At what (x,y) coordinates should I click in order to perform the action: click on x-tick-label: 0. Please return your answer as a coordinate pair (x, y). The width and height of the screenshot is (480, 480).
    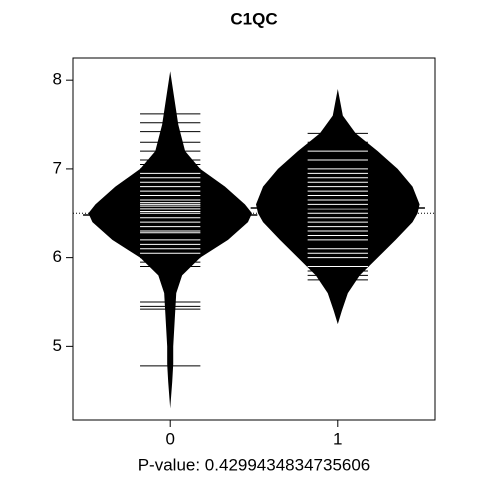
    Looking at the image, I should click on (169, 438).